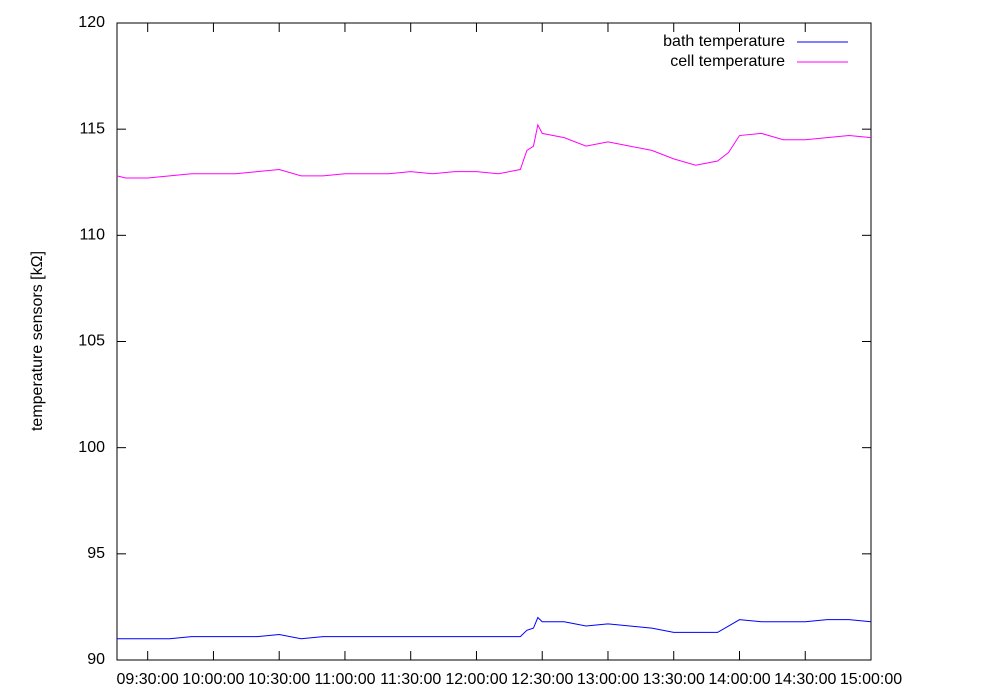 This screenshot has height=700, width=1000. What do you see at coordinates (213, 679) in the screenshot?
I see `x-tick-label: 10:00:00` at bounding box center [213, 679].